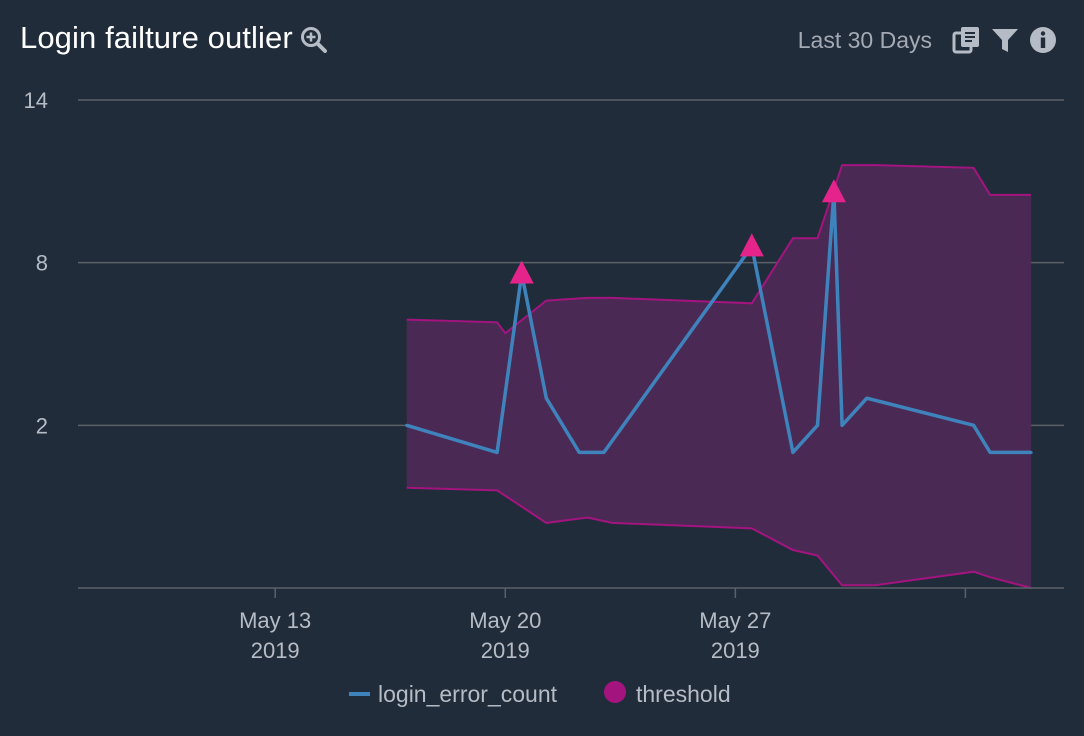  Describe the element at coordinates (735, 620) in the screenshot. I see `x-tick-label-2: May 27` at that location.